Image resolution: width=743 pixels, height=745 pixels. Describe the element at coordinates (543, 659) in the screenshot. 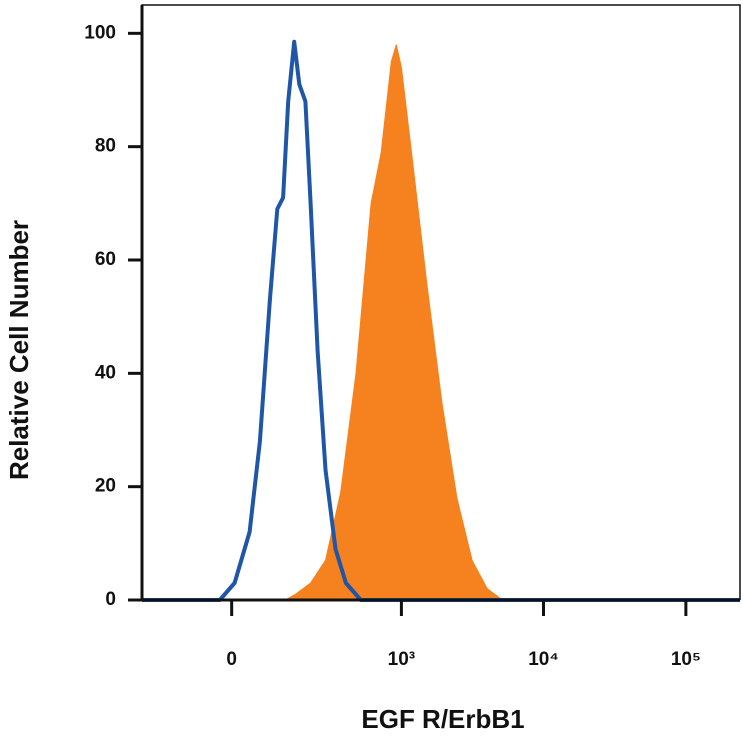

I see `x-tick-label: 10⁴` at that location.